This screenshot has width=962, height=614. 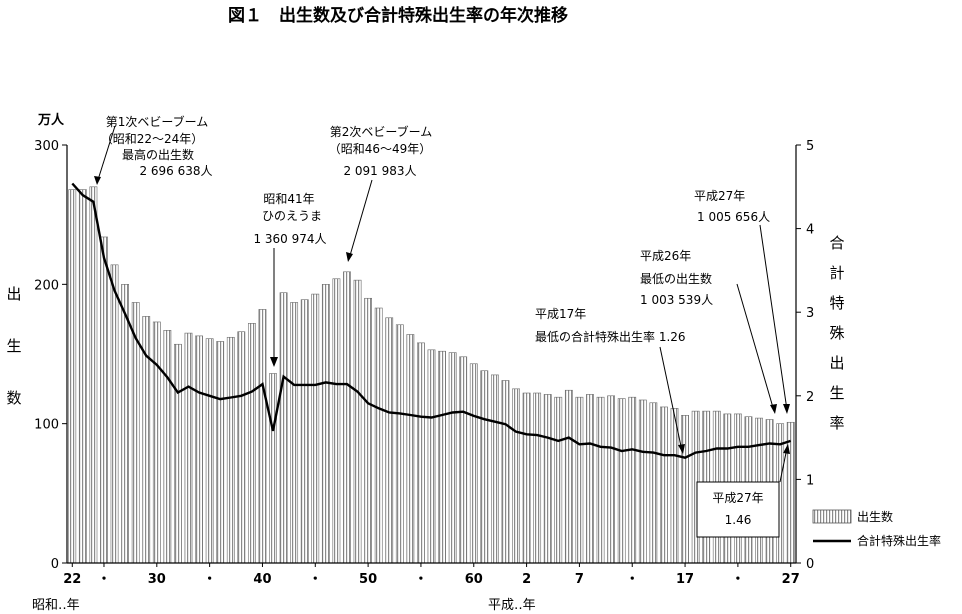 I want to click on left-axis-title: 出生数, so click(x=13, y=346).